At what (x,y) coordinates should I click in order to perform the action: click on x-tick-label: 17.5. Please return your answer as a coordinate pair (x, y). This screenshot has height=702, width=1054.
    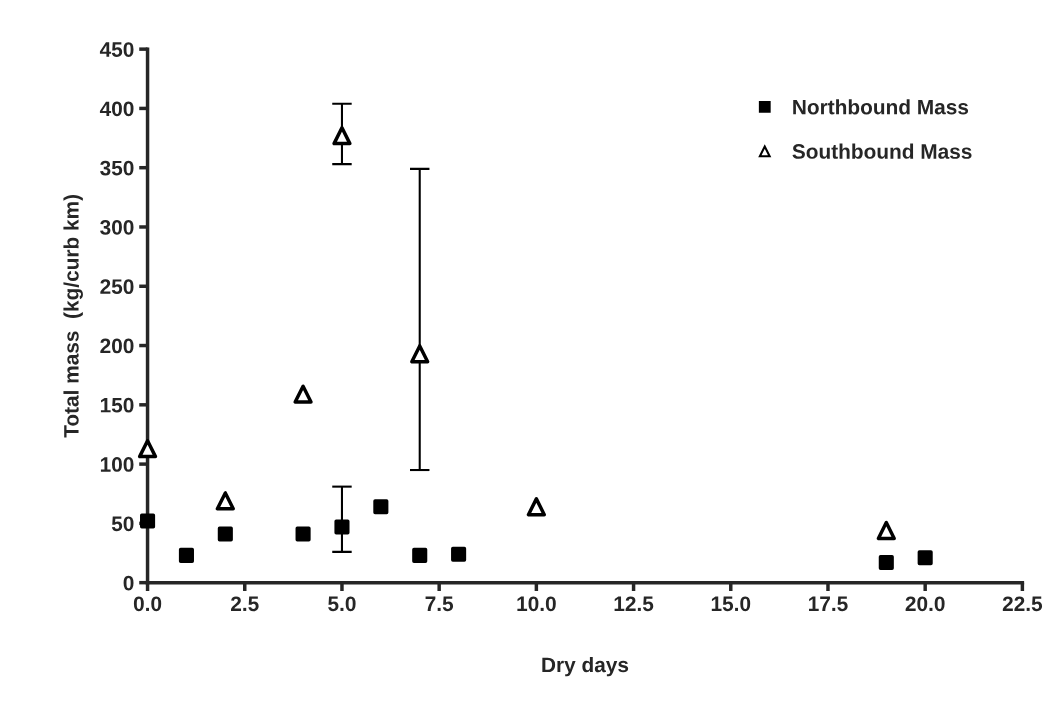
    Looking at the image, I should click on (828, 604).